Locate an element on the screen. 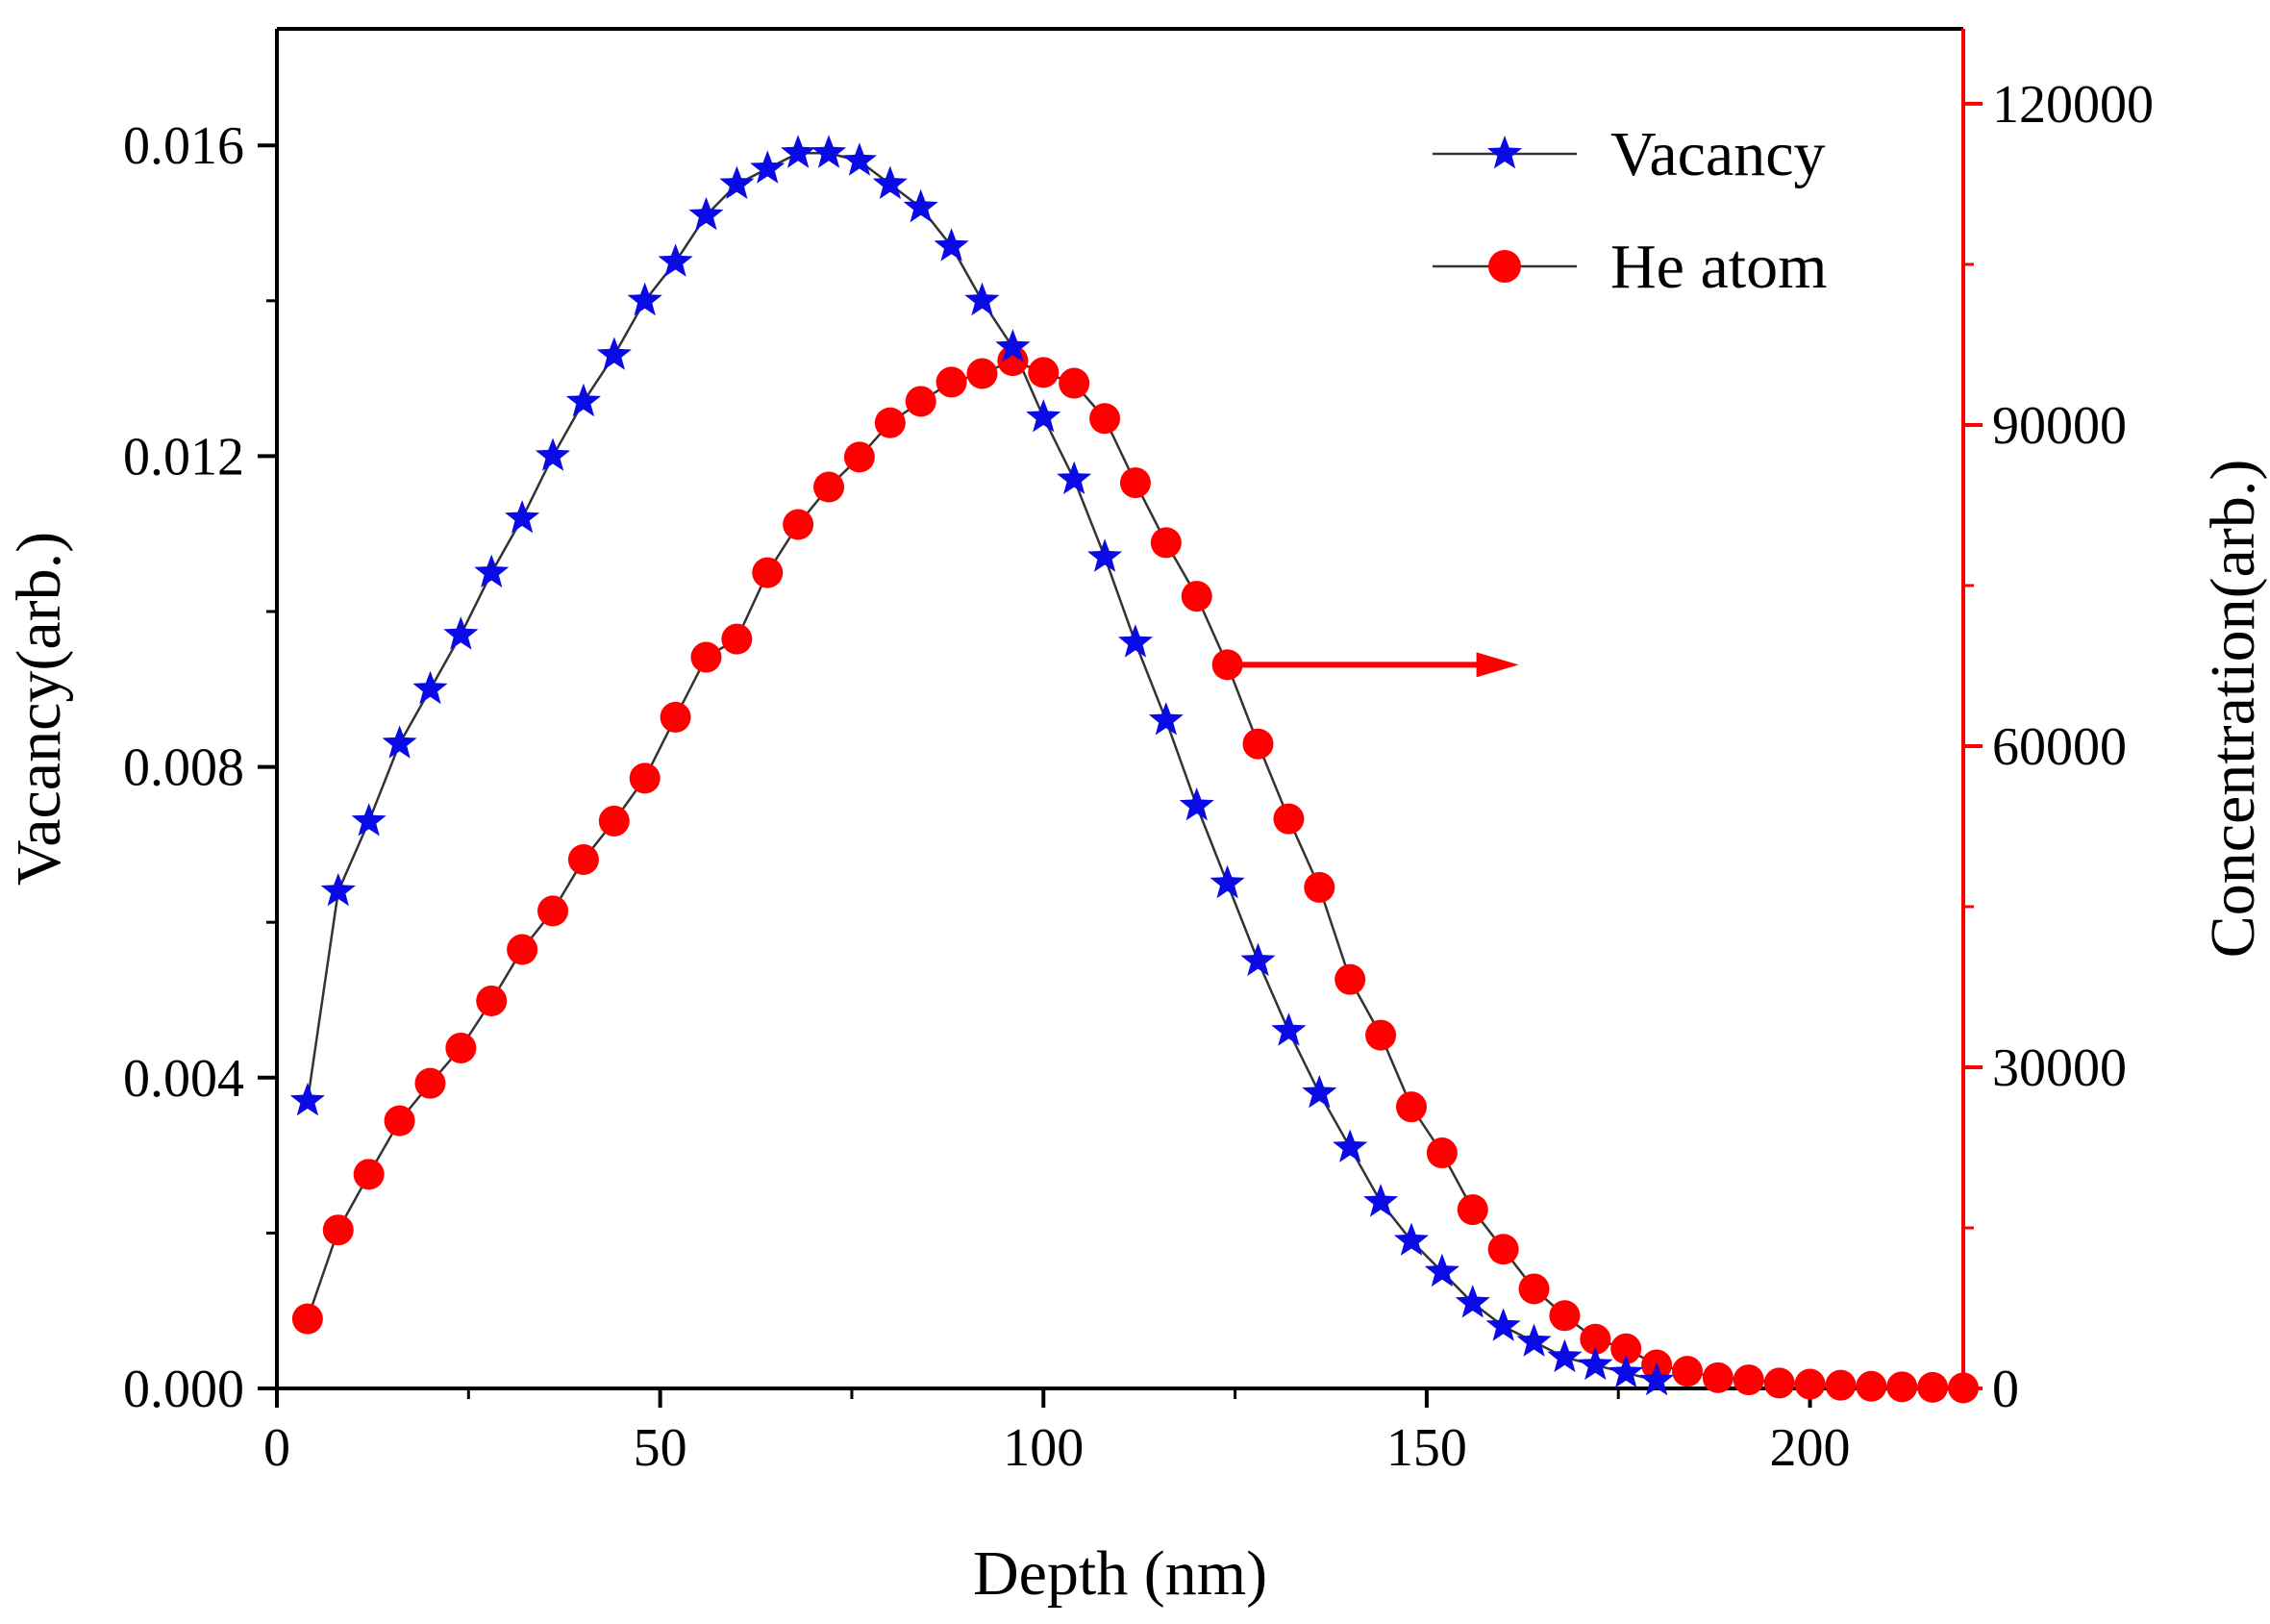 Image resolution: width=2270 pixels, height=1624 pixels. x-axis: 0 50 100 150 200 is located at coordinates (1113, 1432).